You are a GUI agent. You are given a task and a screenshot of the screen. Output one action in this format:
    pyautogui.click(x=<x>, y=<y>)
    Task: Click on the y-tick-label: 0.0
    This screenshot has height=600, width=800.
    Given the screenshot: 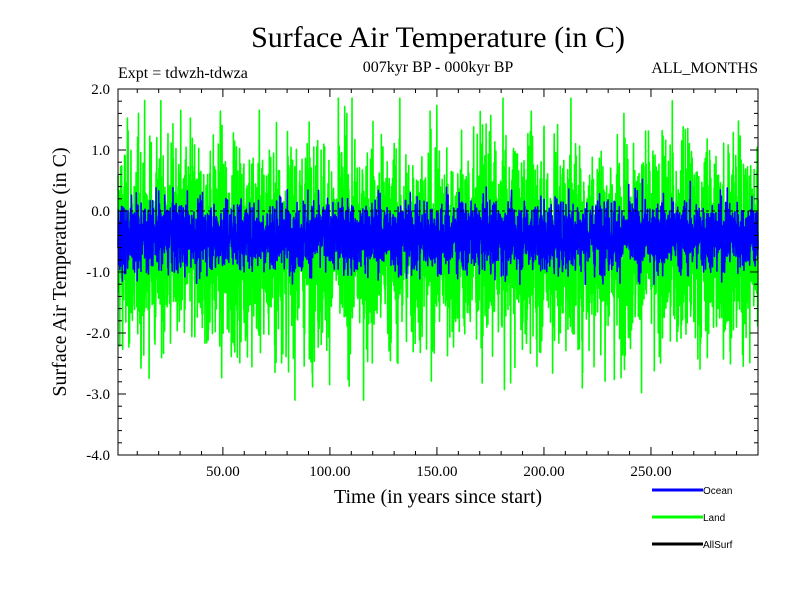 What is the action you would take?
    pyautogui.click(x=100, y=212)
    